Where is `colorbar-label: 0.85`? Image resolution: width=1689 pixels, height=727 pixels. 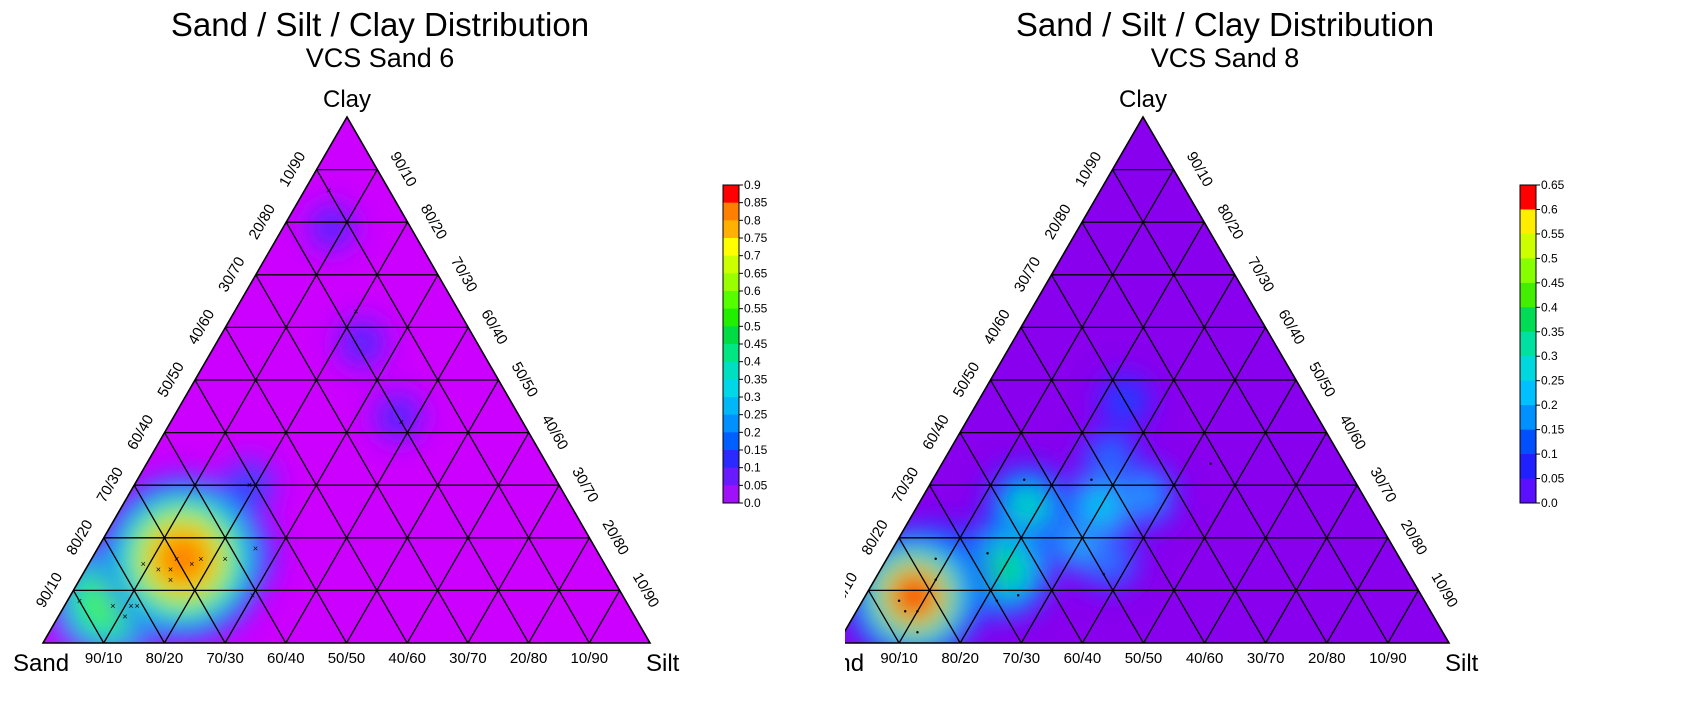
colorbar-label: 0.85 is located at coordinates (756, 203).